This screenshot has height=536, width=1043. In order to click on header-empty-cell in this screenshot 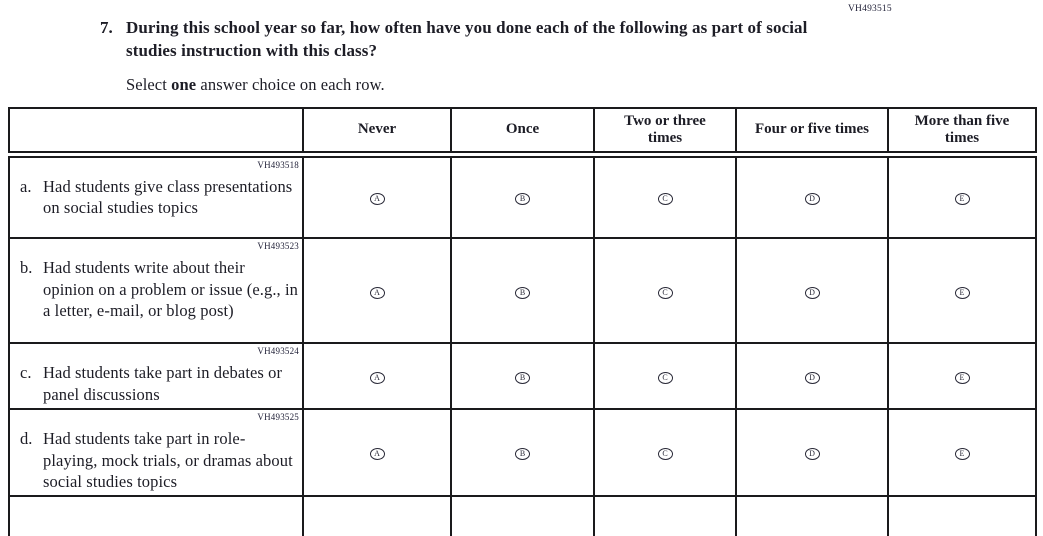, I will do `click(156, 132)`.